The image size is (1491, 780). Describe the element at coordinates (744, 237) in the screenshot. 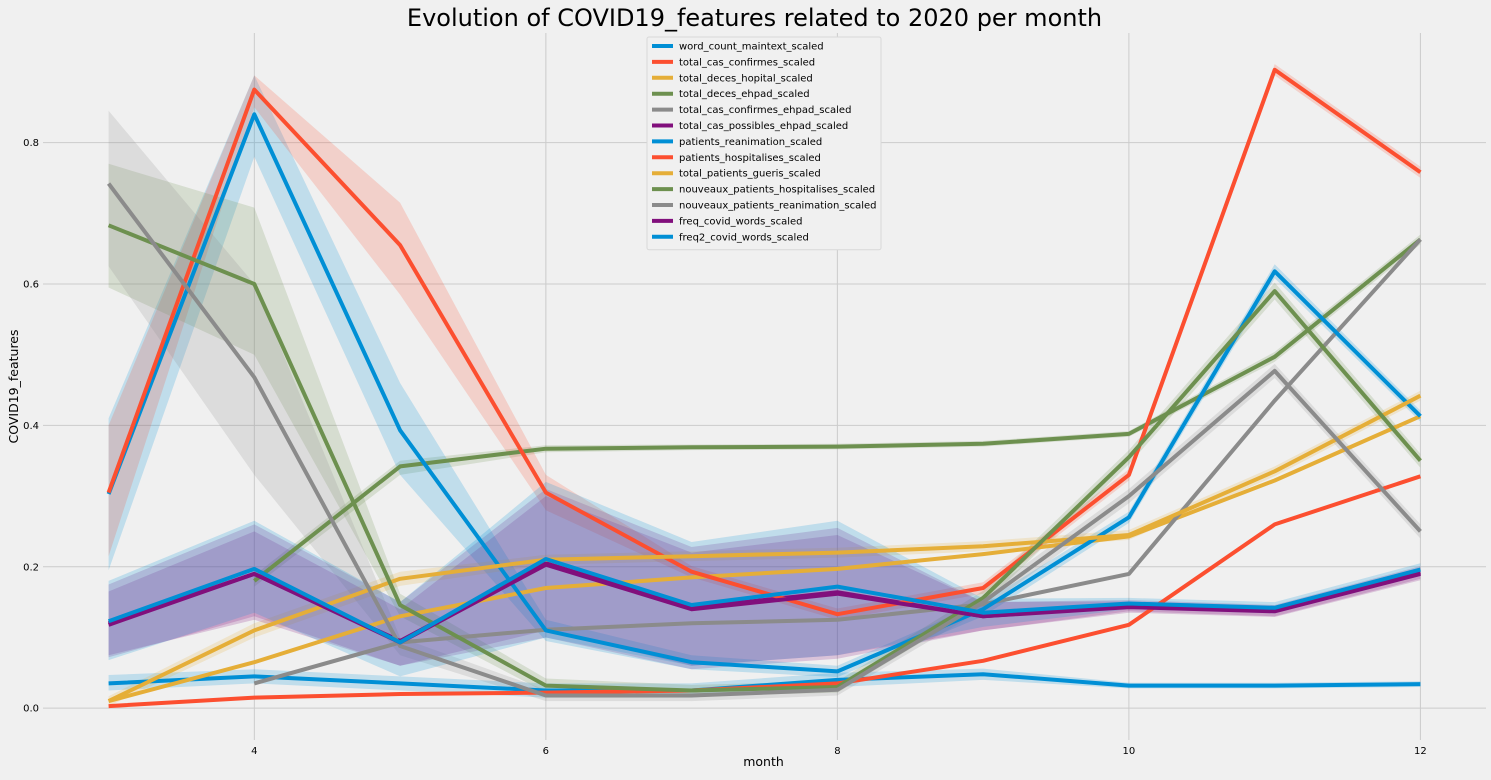

I see `legend-label: freq2_covid_words_scaled` at that location.